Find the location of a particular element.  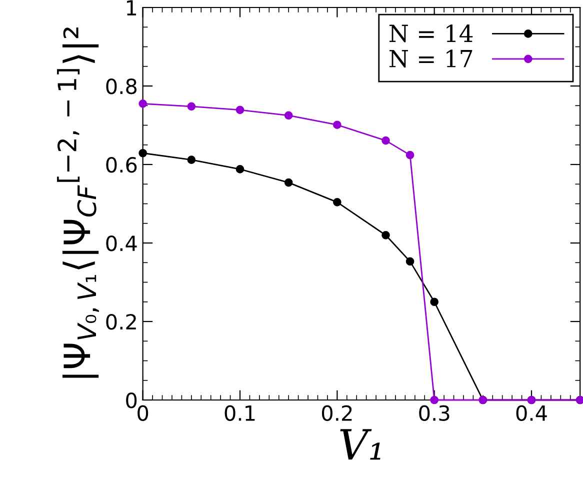

x-tick-label: 0.2 is located at coordinates (337, 413).